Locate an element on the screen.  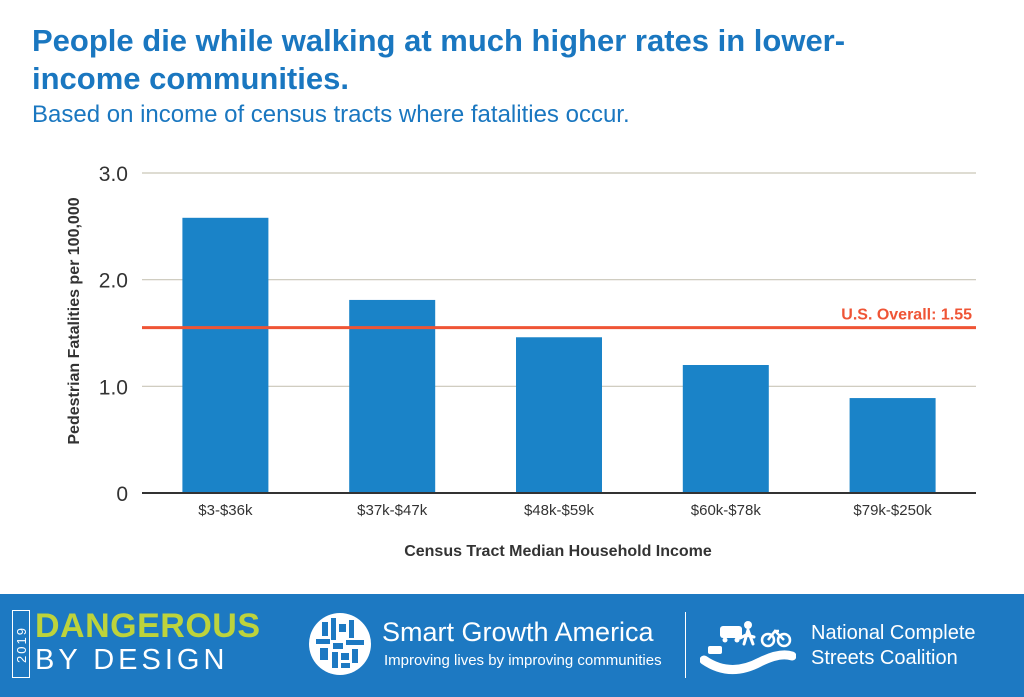
ncsc-name: National Complete Streets Coalition is located at coordinates (893, 645).